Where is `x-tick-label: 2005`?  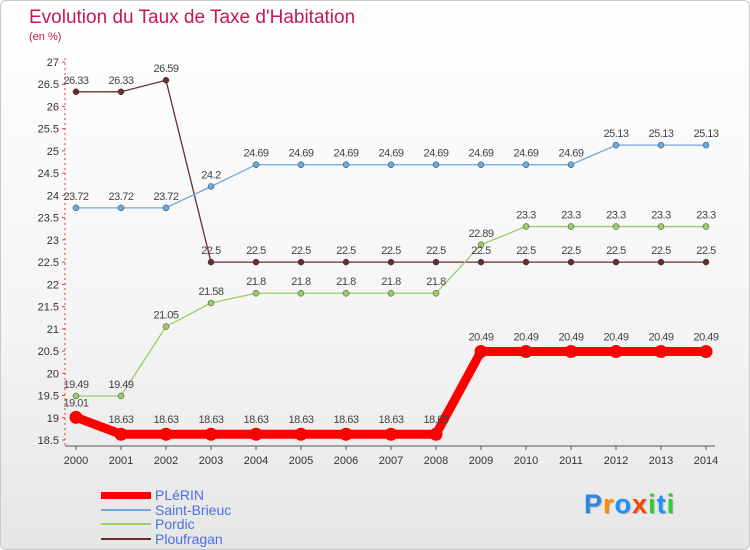 x-tick-label: 2005 is located at coordinates (301, 461).